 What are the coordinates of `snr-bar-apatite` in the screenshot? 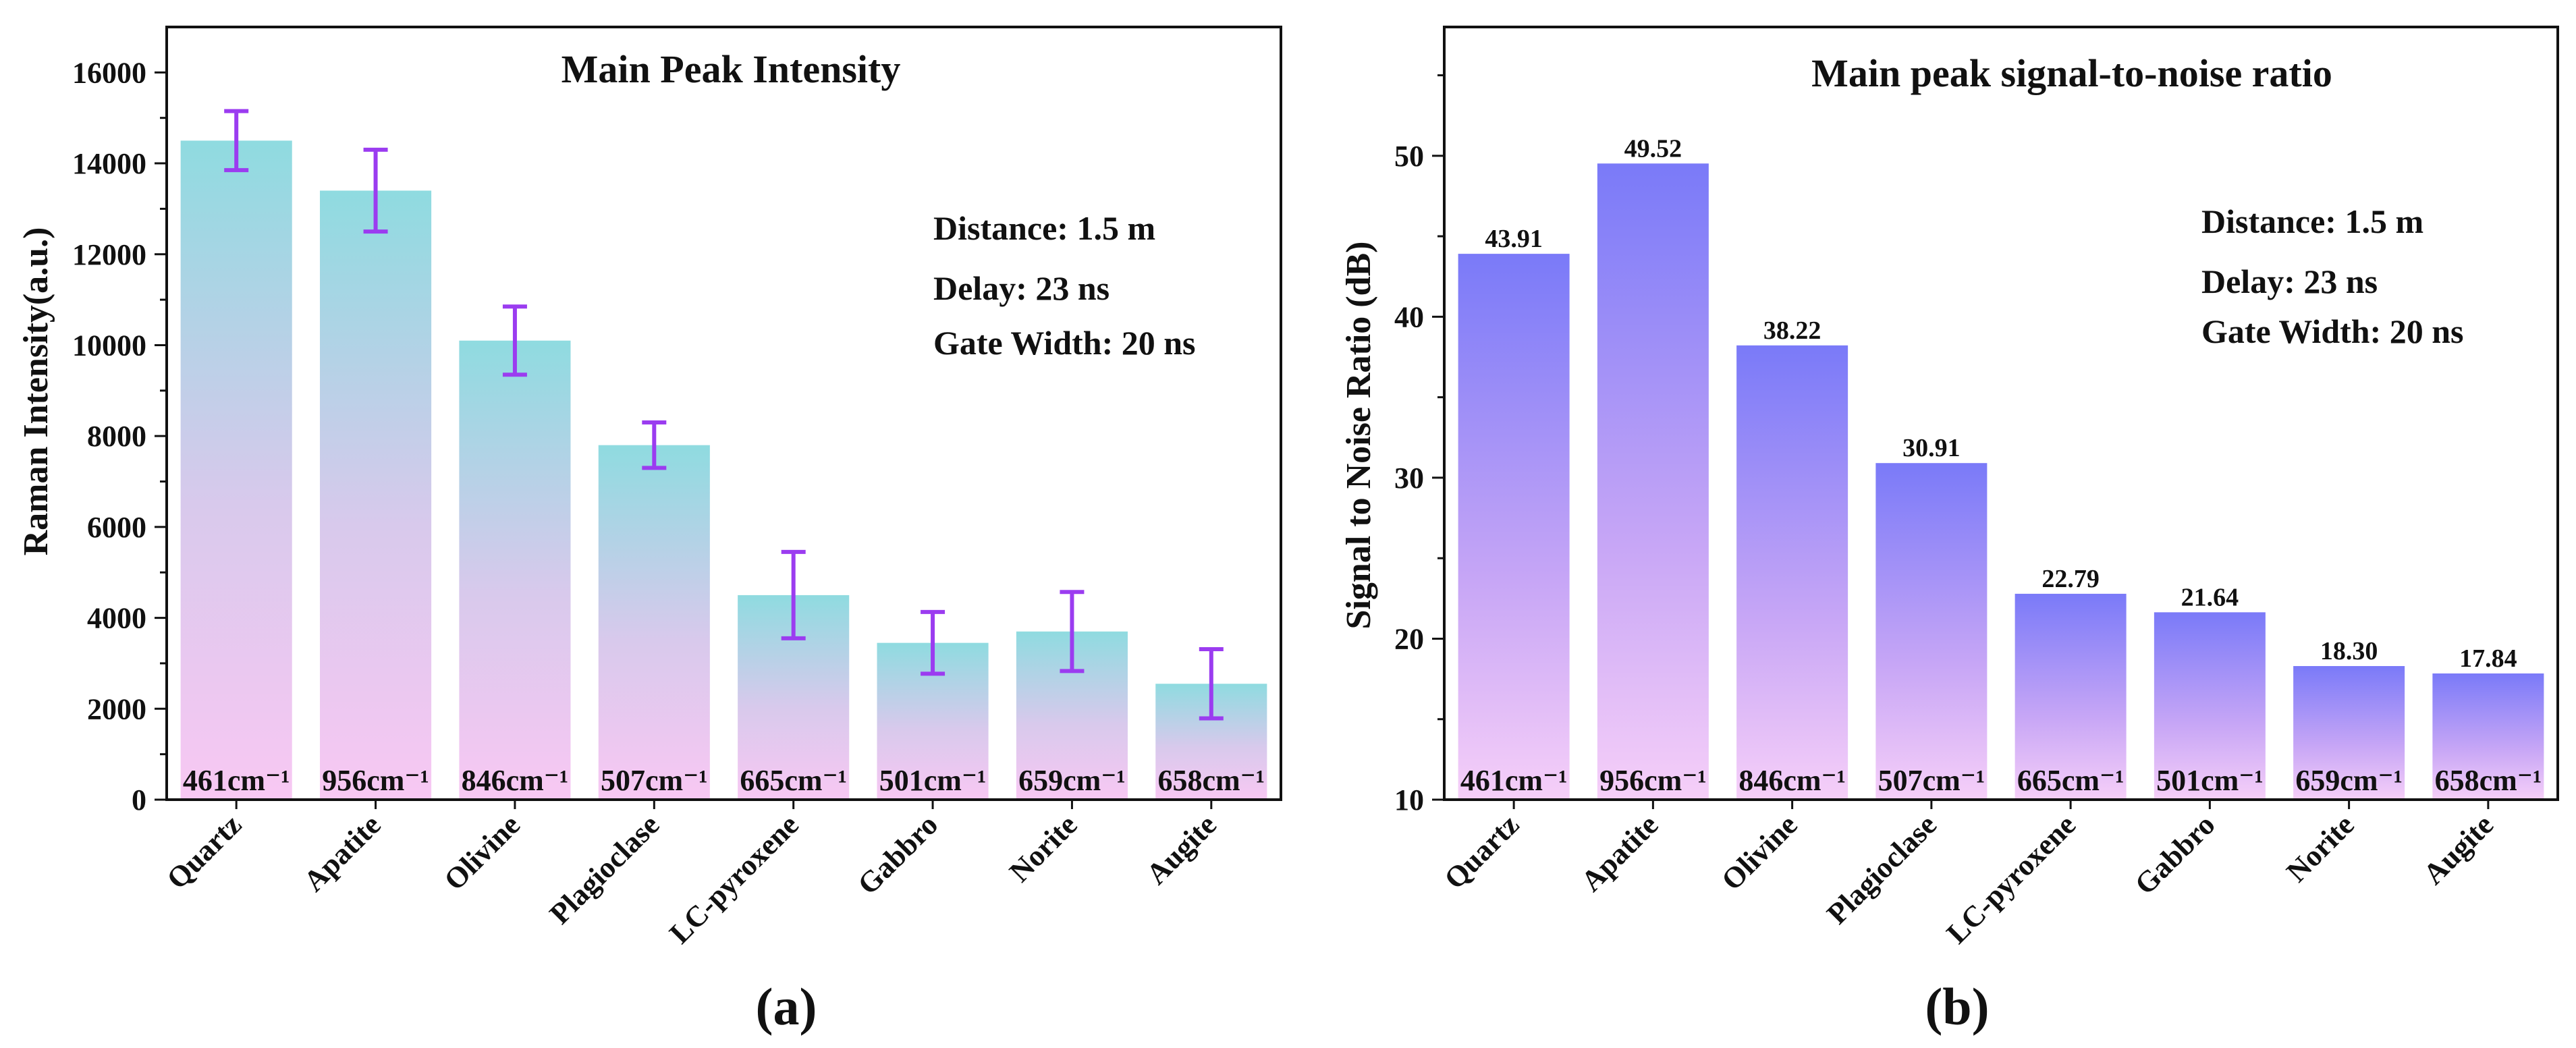 It's located at (1653, 482).